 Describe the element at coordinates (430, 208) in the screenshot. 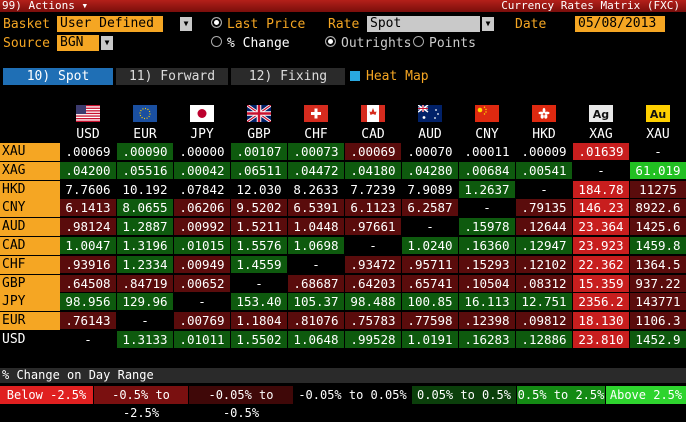

I see `rate-cell: 6.2587` at that location.